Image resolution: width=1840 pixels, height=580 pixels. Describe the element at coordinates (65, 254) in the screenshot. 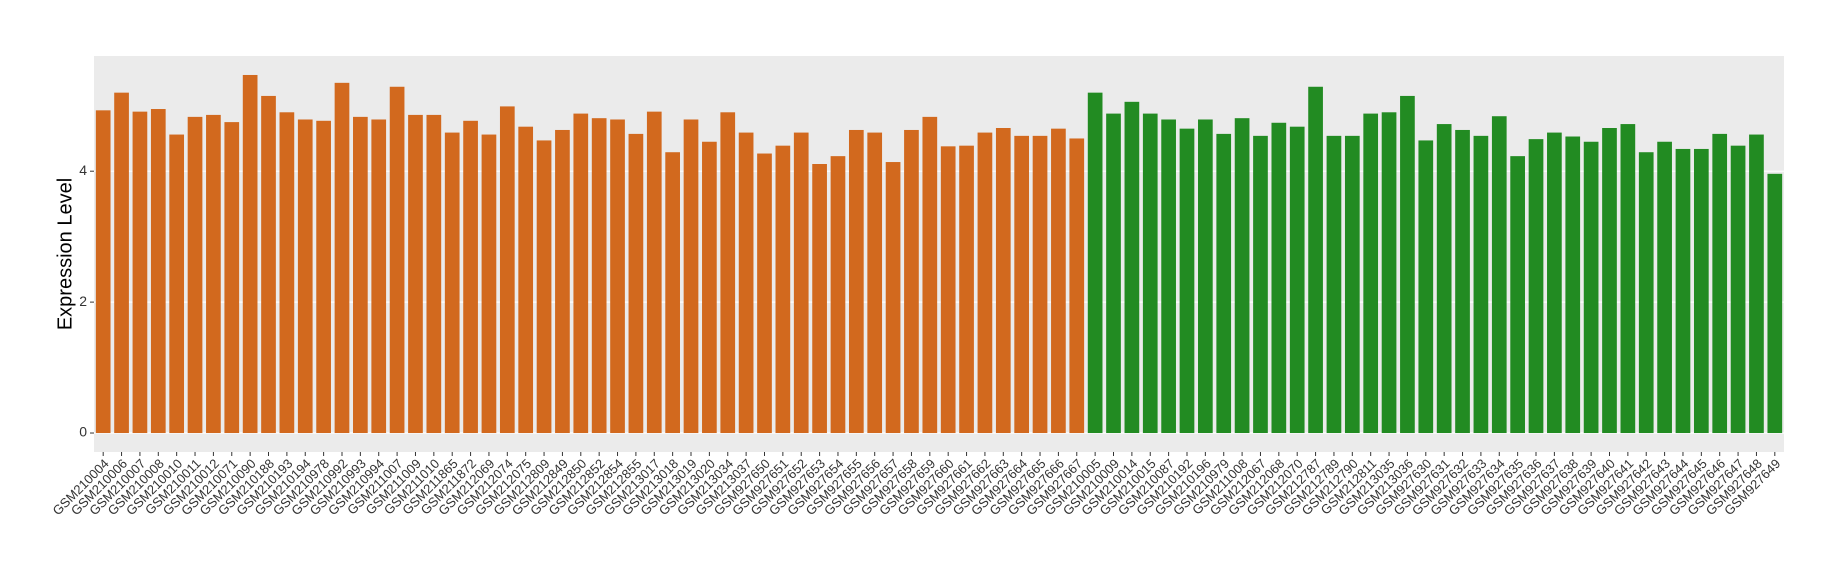

I see `y-axis-title: Expression Level` at that location.